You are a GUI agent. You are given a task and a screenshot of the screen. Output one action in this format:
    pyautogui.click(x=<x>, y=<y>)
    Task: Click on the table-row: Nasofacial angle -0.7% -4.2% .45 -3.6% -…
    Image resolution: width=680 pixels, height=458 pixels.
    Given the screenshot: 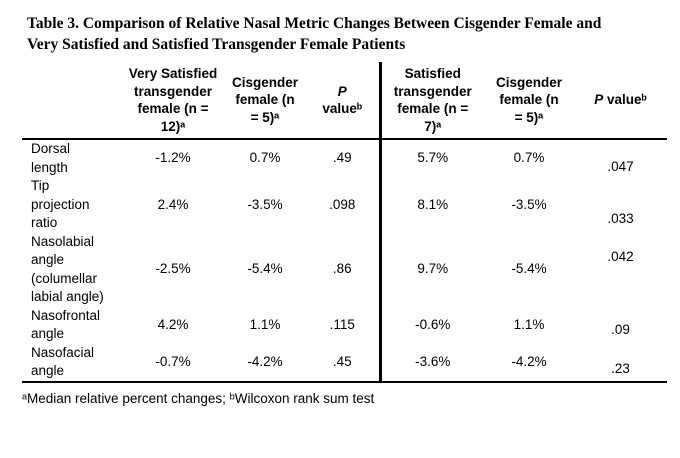 What is the action you would take?
    pyautogui.click(x=344, y=363)
    